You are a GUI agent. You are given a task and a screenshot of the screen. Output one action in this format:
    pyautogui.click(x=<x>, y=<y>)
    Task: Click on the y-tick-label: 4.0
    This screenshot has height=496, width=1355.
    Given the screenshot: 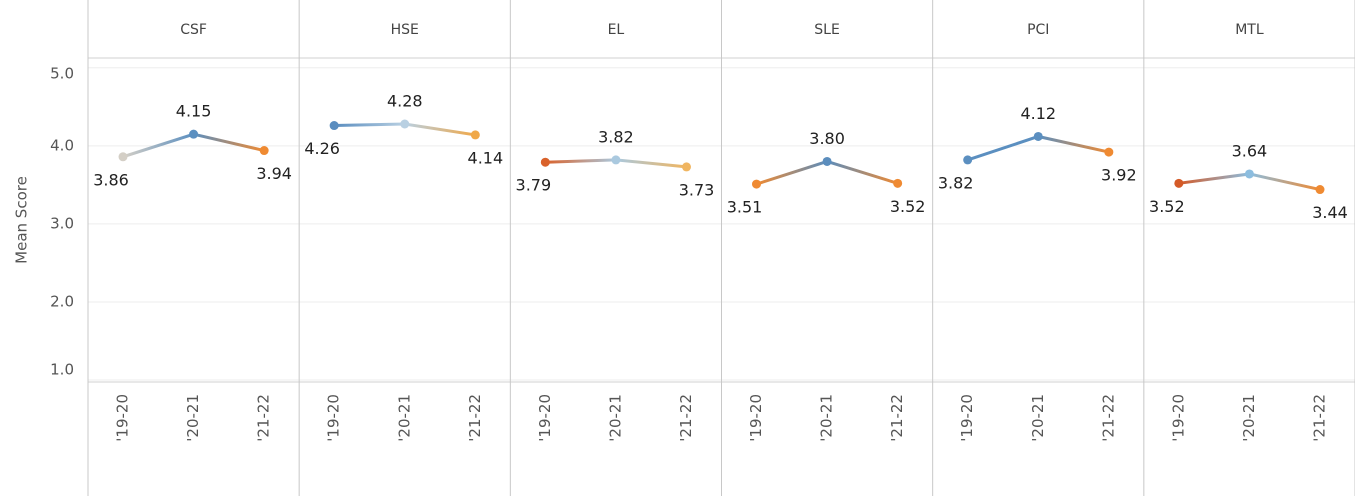 What is the action you would take?
    pyautogui.click(x=62, y=145)
    